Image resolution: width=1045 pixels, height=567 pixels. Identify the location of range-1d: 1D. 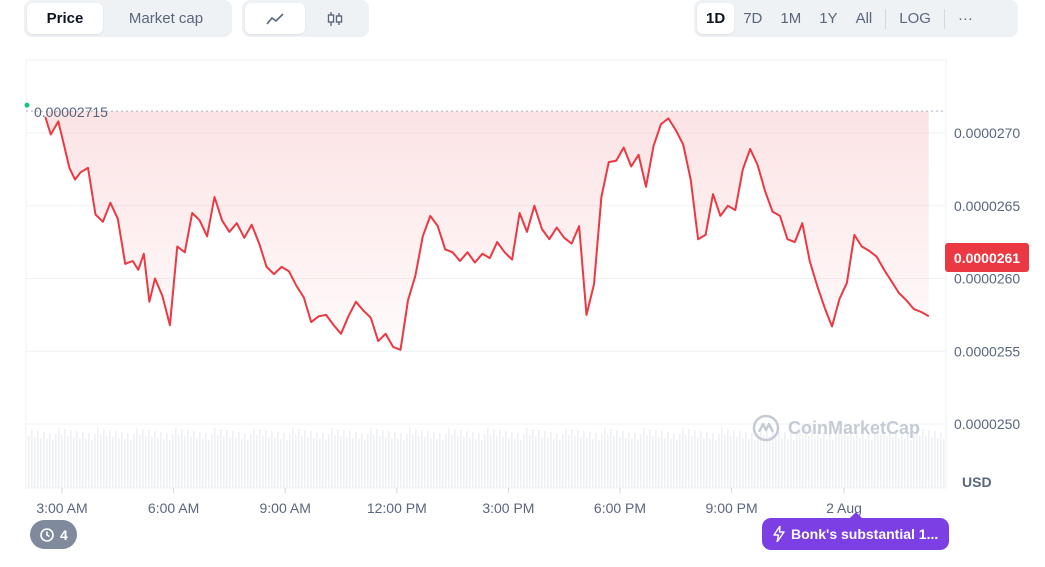
(716, 18).